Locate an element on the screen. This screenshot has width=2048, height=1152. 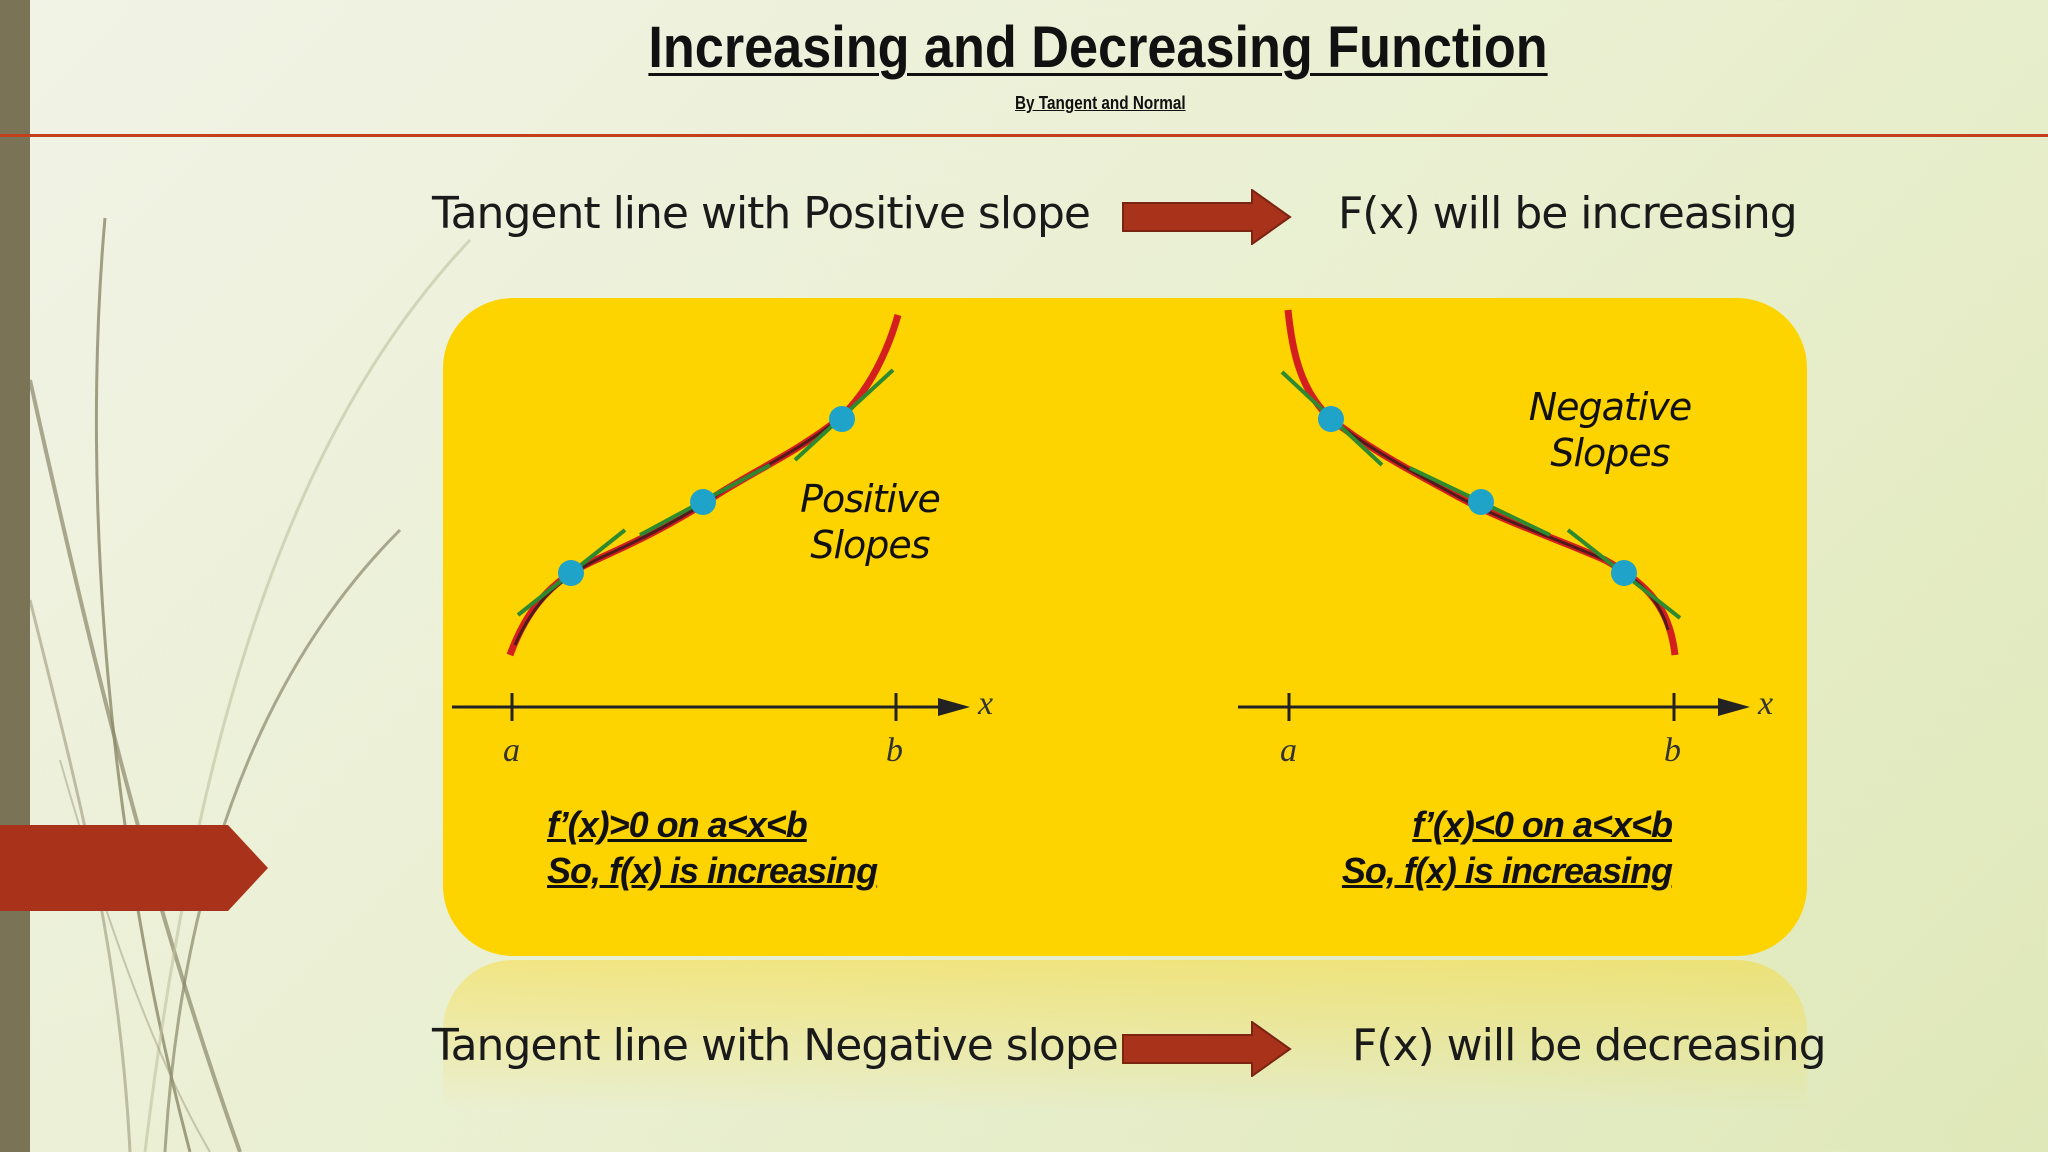
left-condition-text: f’(x)>0 on a<x<b is located at coordinates (677, 824).